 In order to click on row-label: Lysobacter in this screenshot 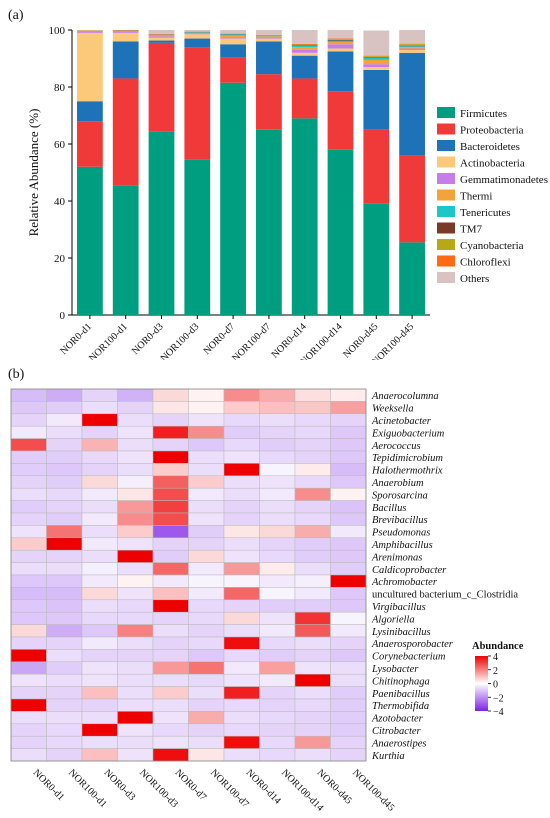, I will do `click(395, 669)`.